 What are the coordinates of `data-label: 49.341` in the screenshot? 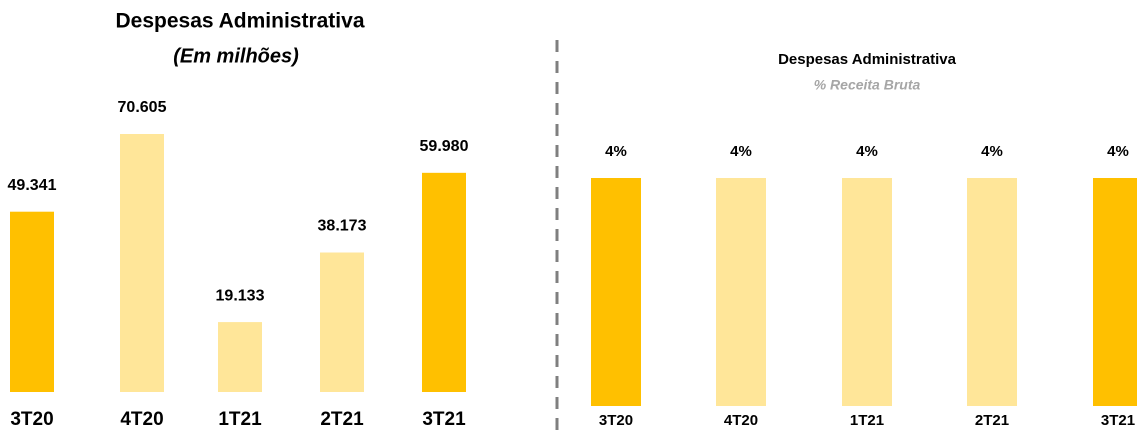 It's located at (32, 185).